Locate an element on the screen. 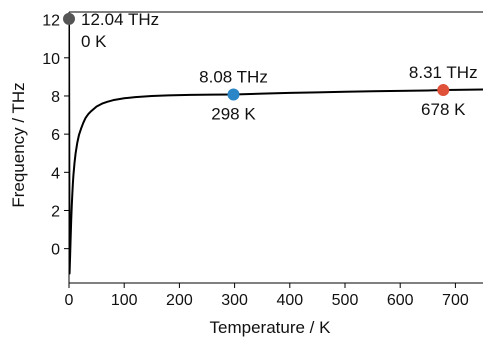 The height and width of the screenshot is (337, 483). y-tick-label: 2 is located at coordinates (55, 211).